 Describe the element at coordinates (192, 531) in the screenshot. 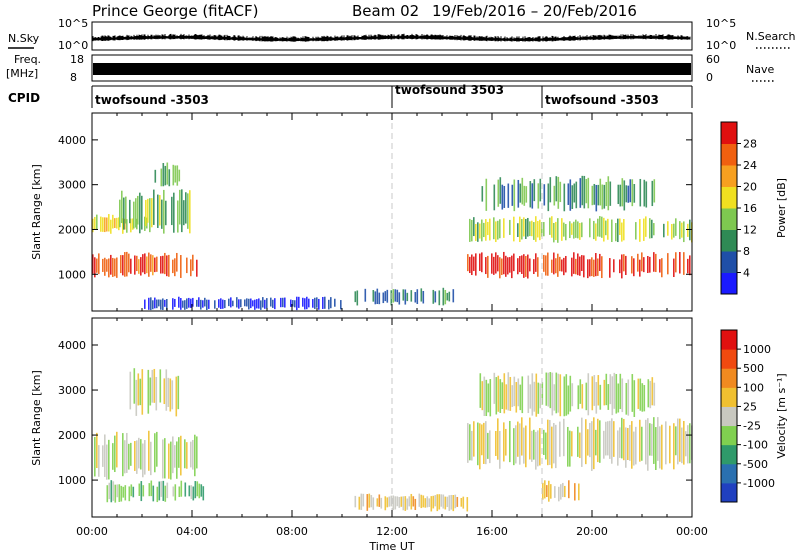

I see `xtick-label: 04:00` at that location.